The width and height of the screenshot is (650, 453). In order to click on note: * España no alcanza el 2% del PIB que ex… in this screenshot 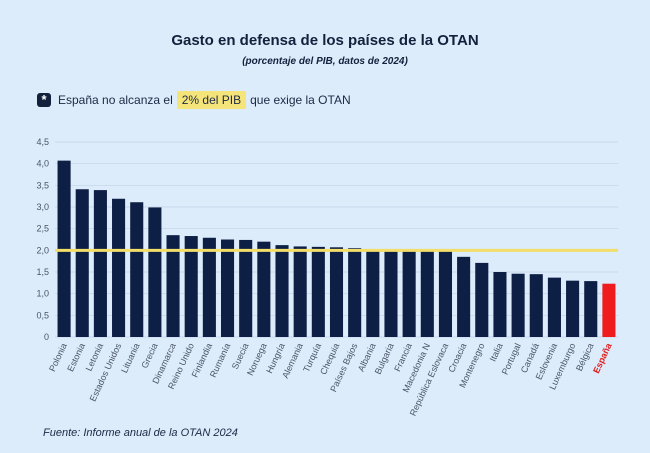, I will do `click(194, 100)`.